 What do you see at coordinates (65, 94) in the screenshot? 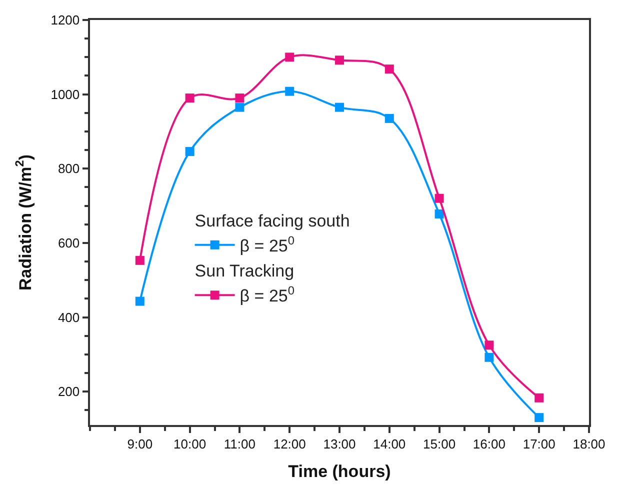
I see `y-tick-label: 1000` at bounding box center [65, 94].